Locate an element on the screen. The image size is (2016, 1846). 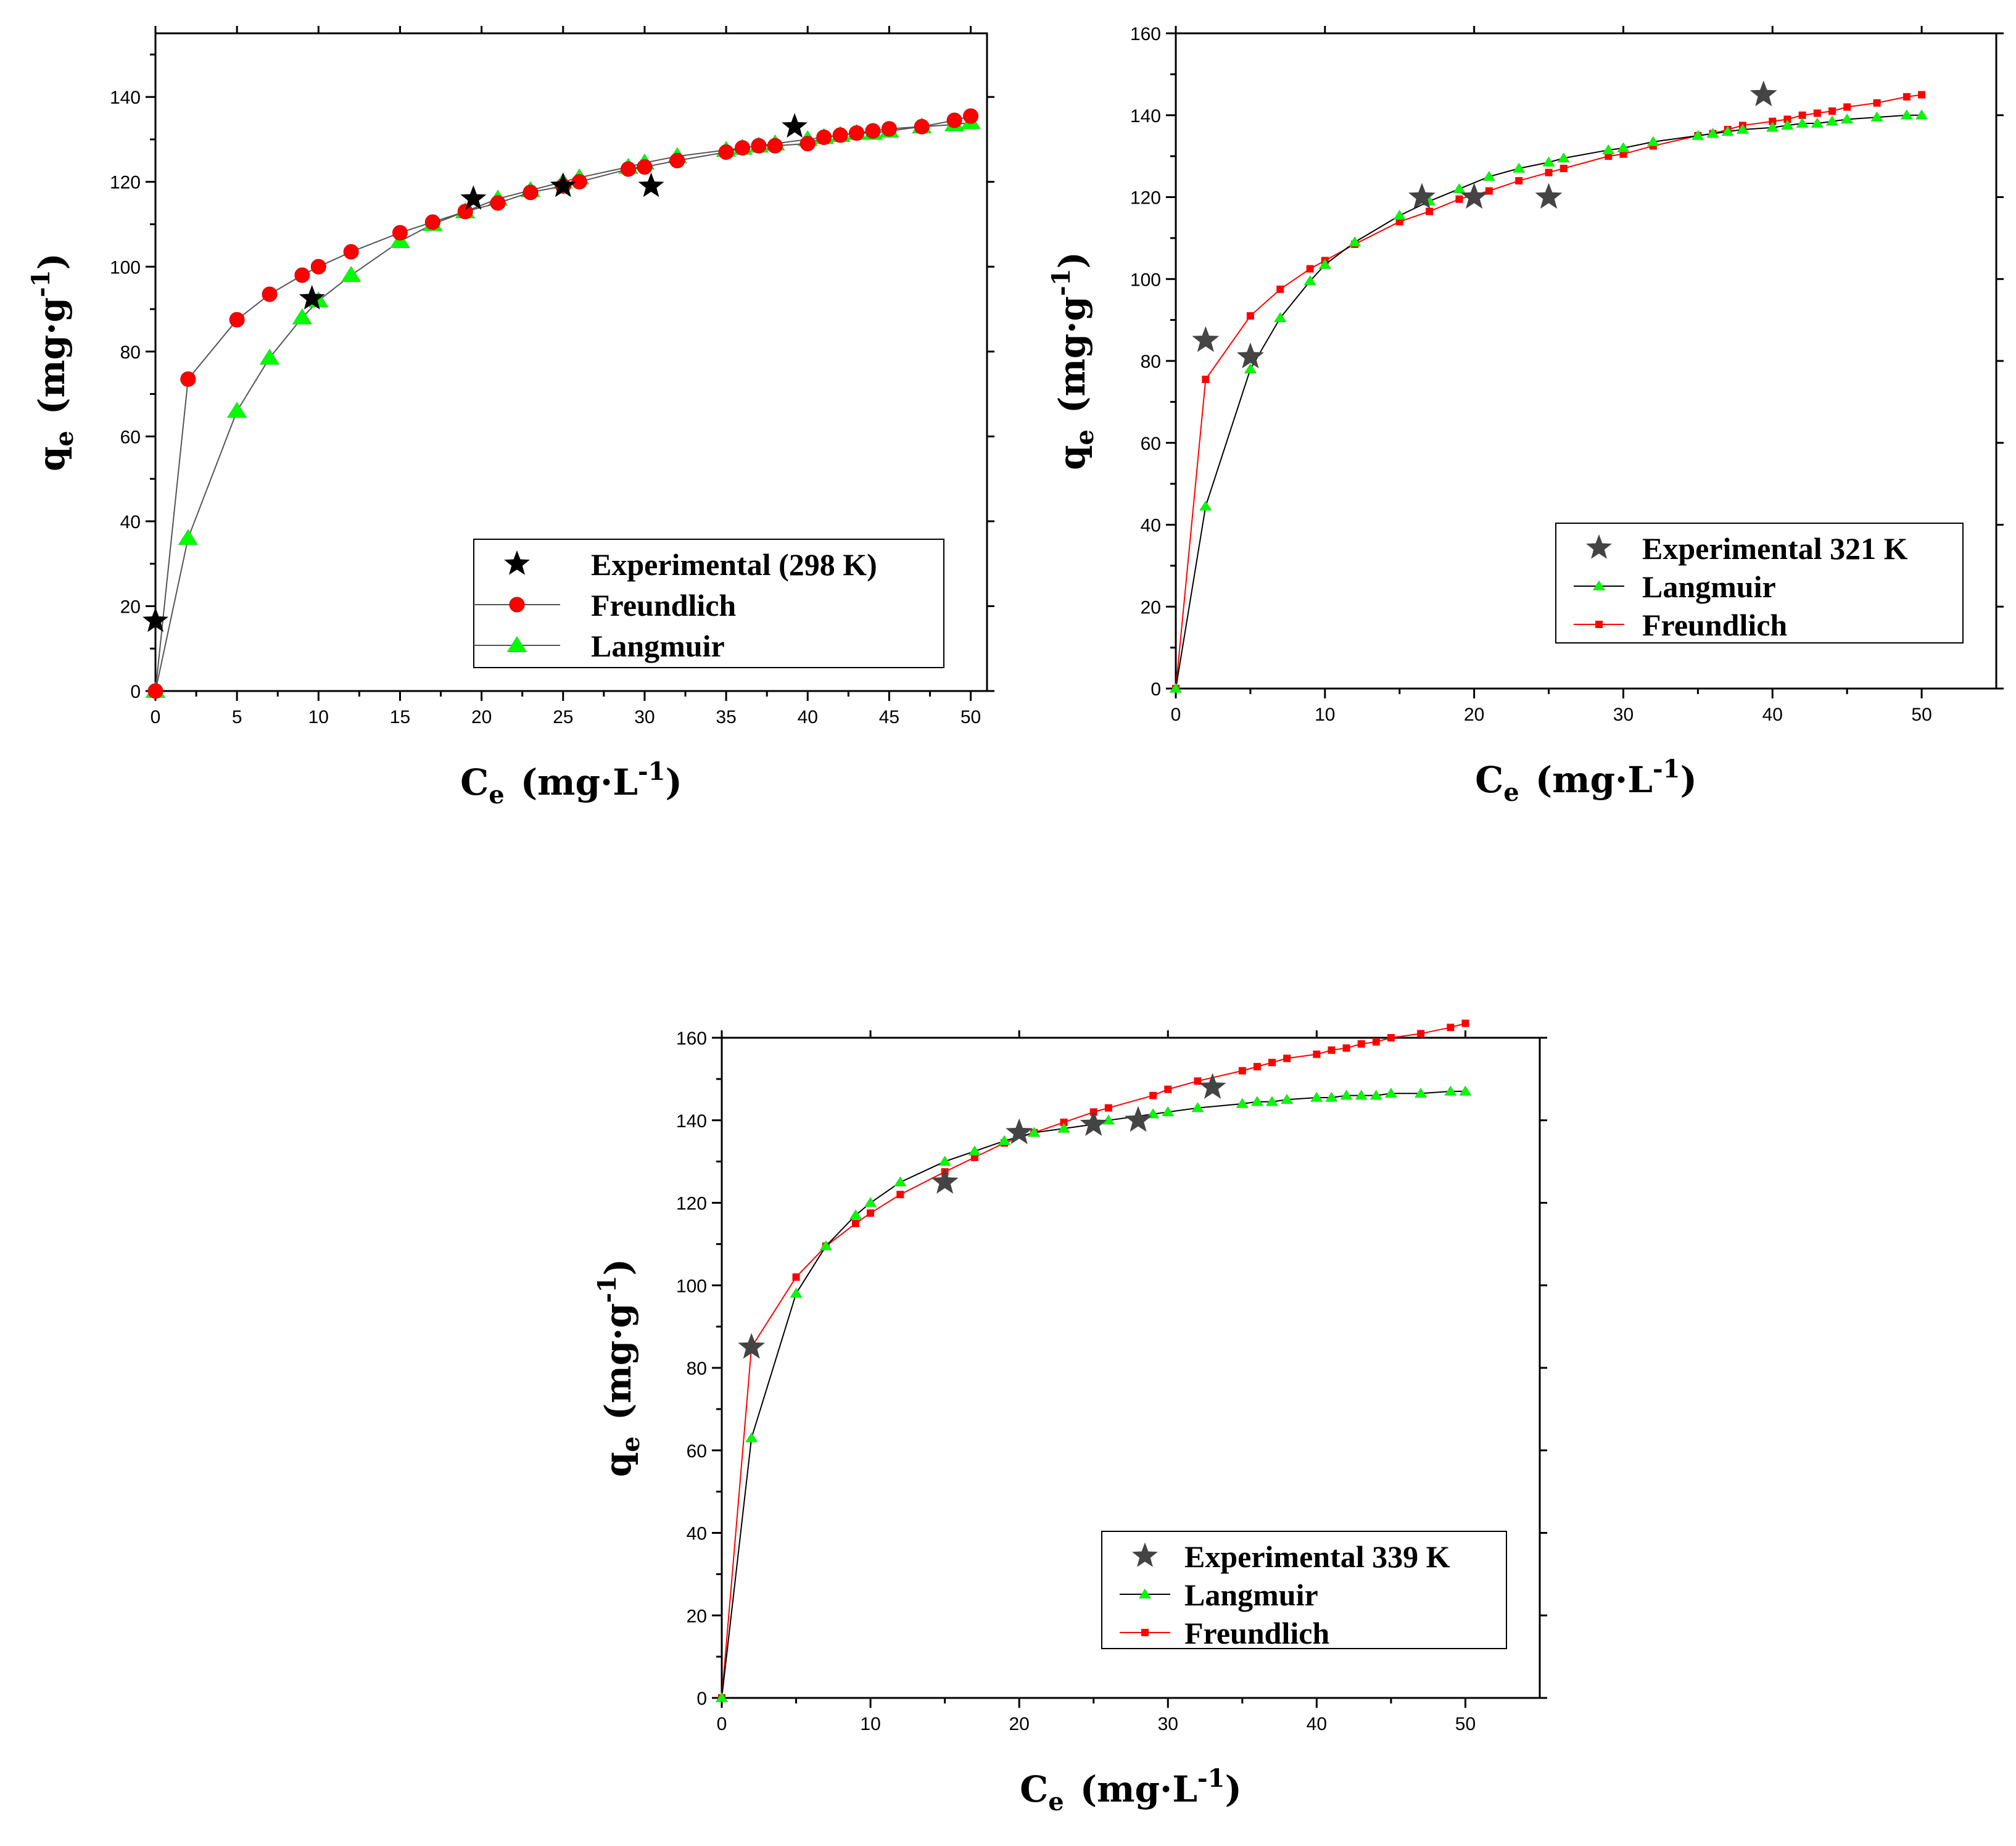
c3-x-axis-subscript: e is located at coordinates (1056, 1801).